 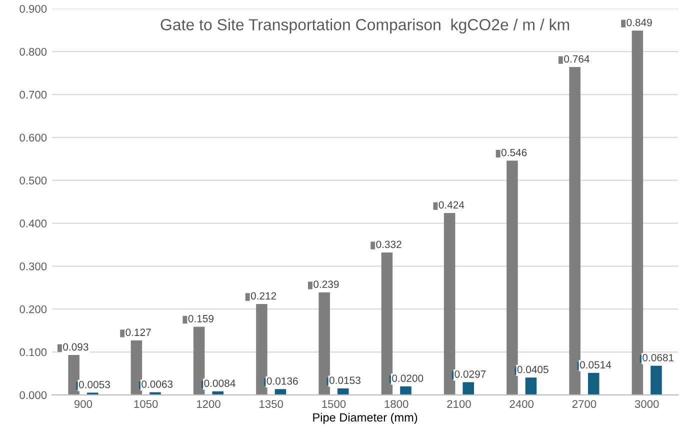 What do you see at coordinates (282, 381) in the screenshot?
I see `data-label: 0.0136` at bounding box center [282, 381].